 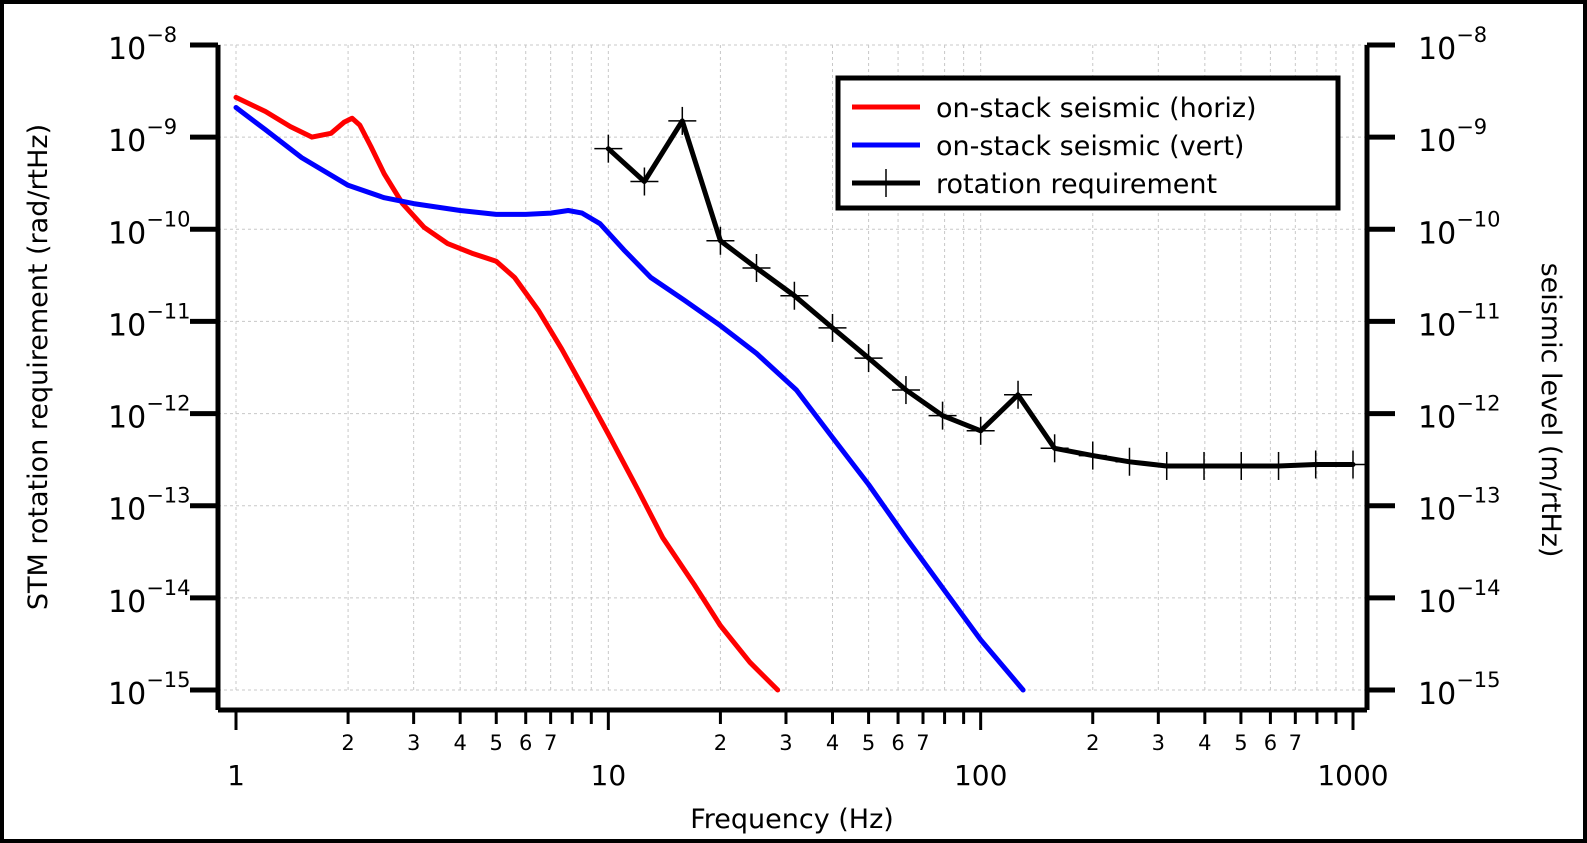 I want to click on x-major-tick-label: 1000, so click(x=1352, y=775).